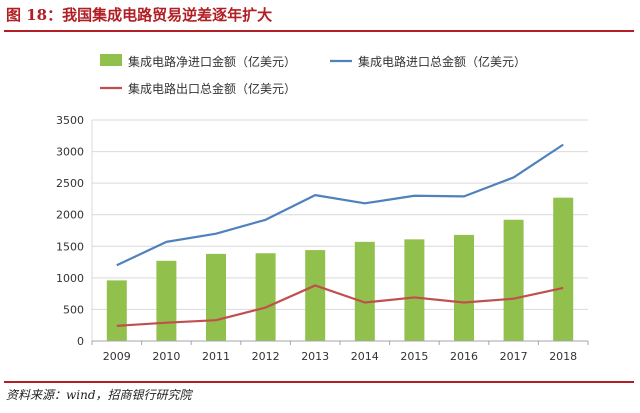 The width and height of the screenshot is (640, 413). What do you see at coordinates (414, 290) in the screenshot?
I see `bar-2015` at bounding box center [414, 290].